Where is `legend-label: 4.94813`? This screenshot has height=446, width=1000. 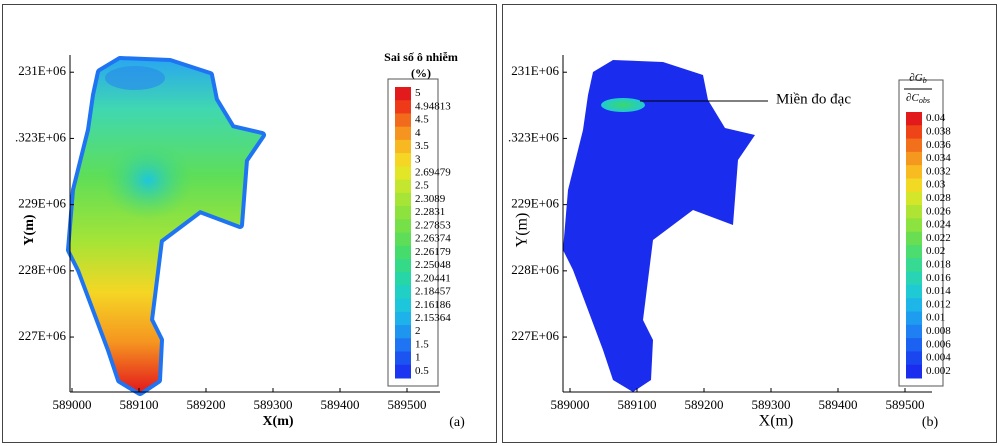
legend-label: 4.94813 is located at coordinates (433, 106).